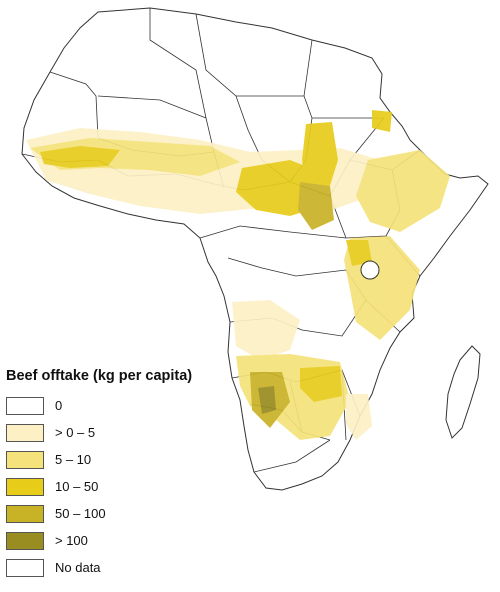  Describe the element at coordinates (266, 330) in the screenshot. I see `south-light` at that location.